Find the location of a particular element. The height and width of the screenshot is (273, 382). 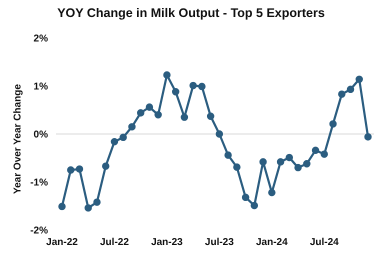

x-tick-label: Jul-24 is located at coordinates (325, 242).